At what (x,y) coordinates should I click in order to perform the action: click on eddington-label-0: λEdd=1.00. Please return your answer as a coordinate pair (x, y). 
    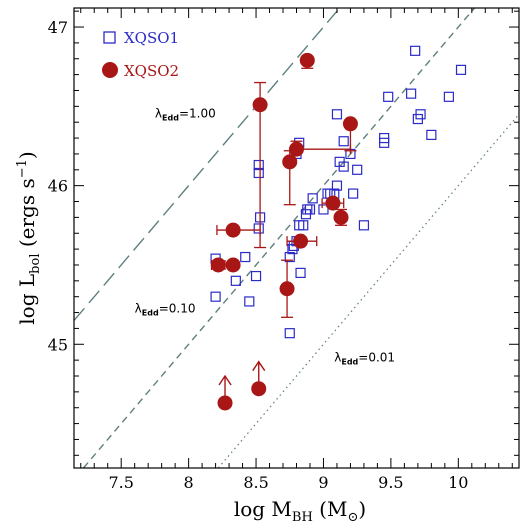
    Looking at the image, I should click on (185, 114).